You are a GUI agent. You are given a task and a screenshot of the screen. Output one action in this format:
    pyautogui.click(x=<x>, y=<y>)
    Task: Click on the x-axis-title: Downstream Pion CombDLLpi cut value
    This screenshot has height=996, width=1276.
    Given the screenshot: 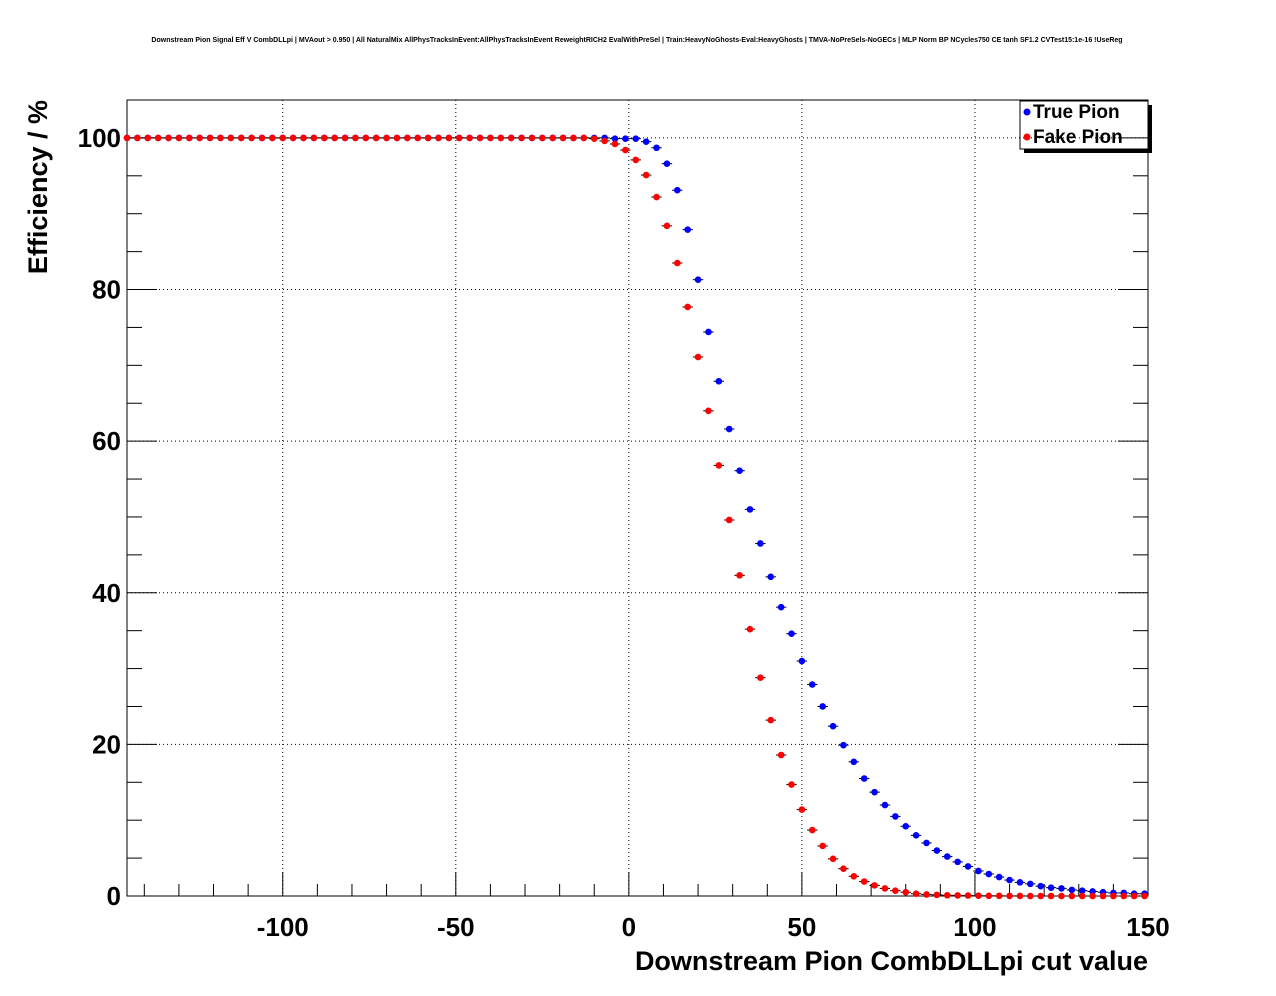 What is the action you would take?
    pyautogui.click(x=891, y=961)
    